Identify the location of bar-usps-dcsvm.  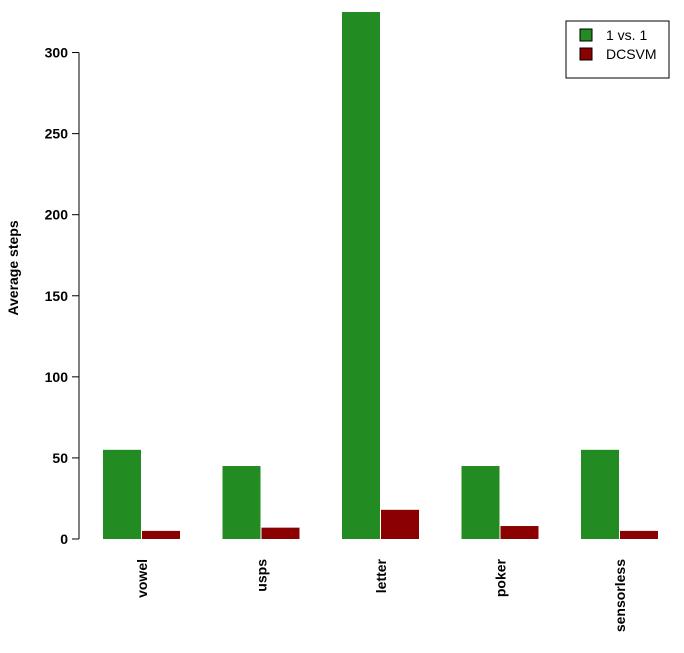
(280, 533).